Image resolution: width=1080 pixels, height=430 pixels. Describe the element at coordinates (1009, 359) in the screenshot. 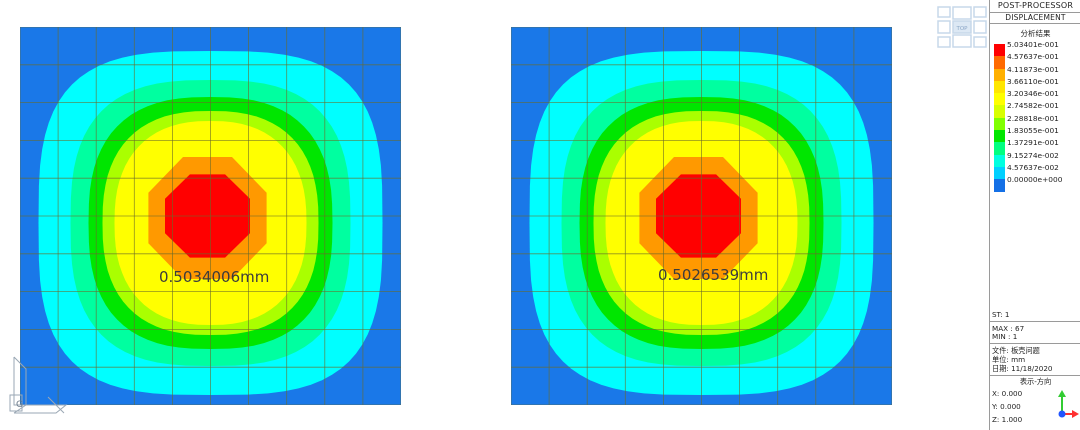

I see `unit-label: 单位: mm` at that location.